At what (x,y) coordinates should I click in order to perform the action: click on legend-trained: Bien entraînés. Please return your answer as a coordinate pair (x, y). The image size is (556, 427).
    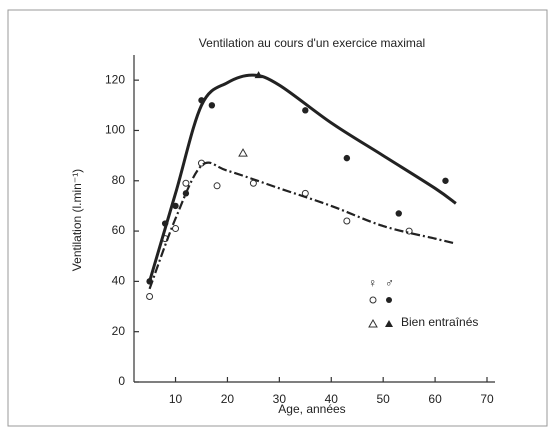
    Looking at the image, I should click on (439, 322).